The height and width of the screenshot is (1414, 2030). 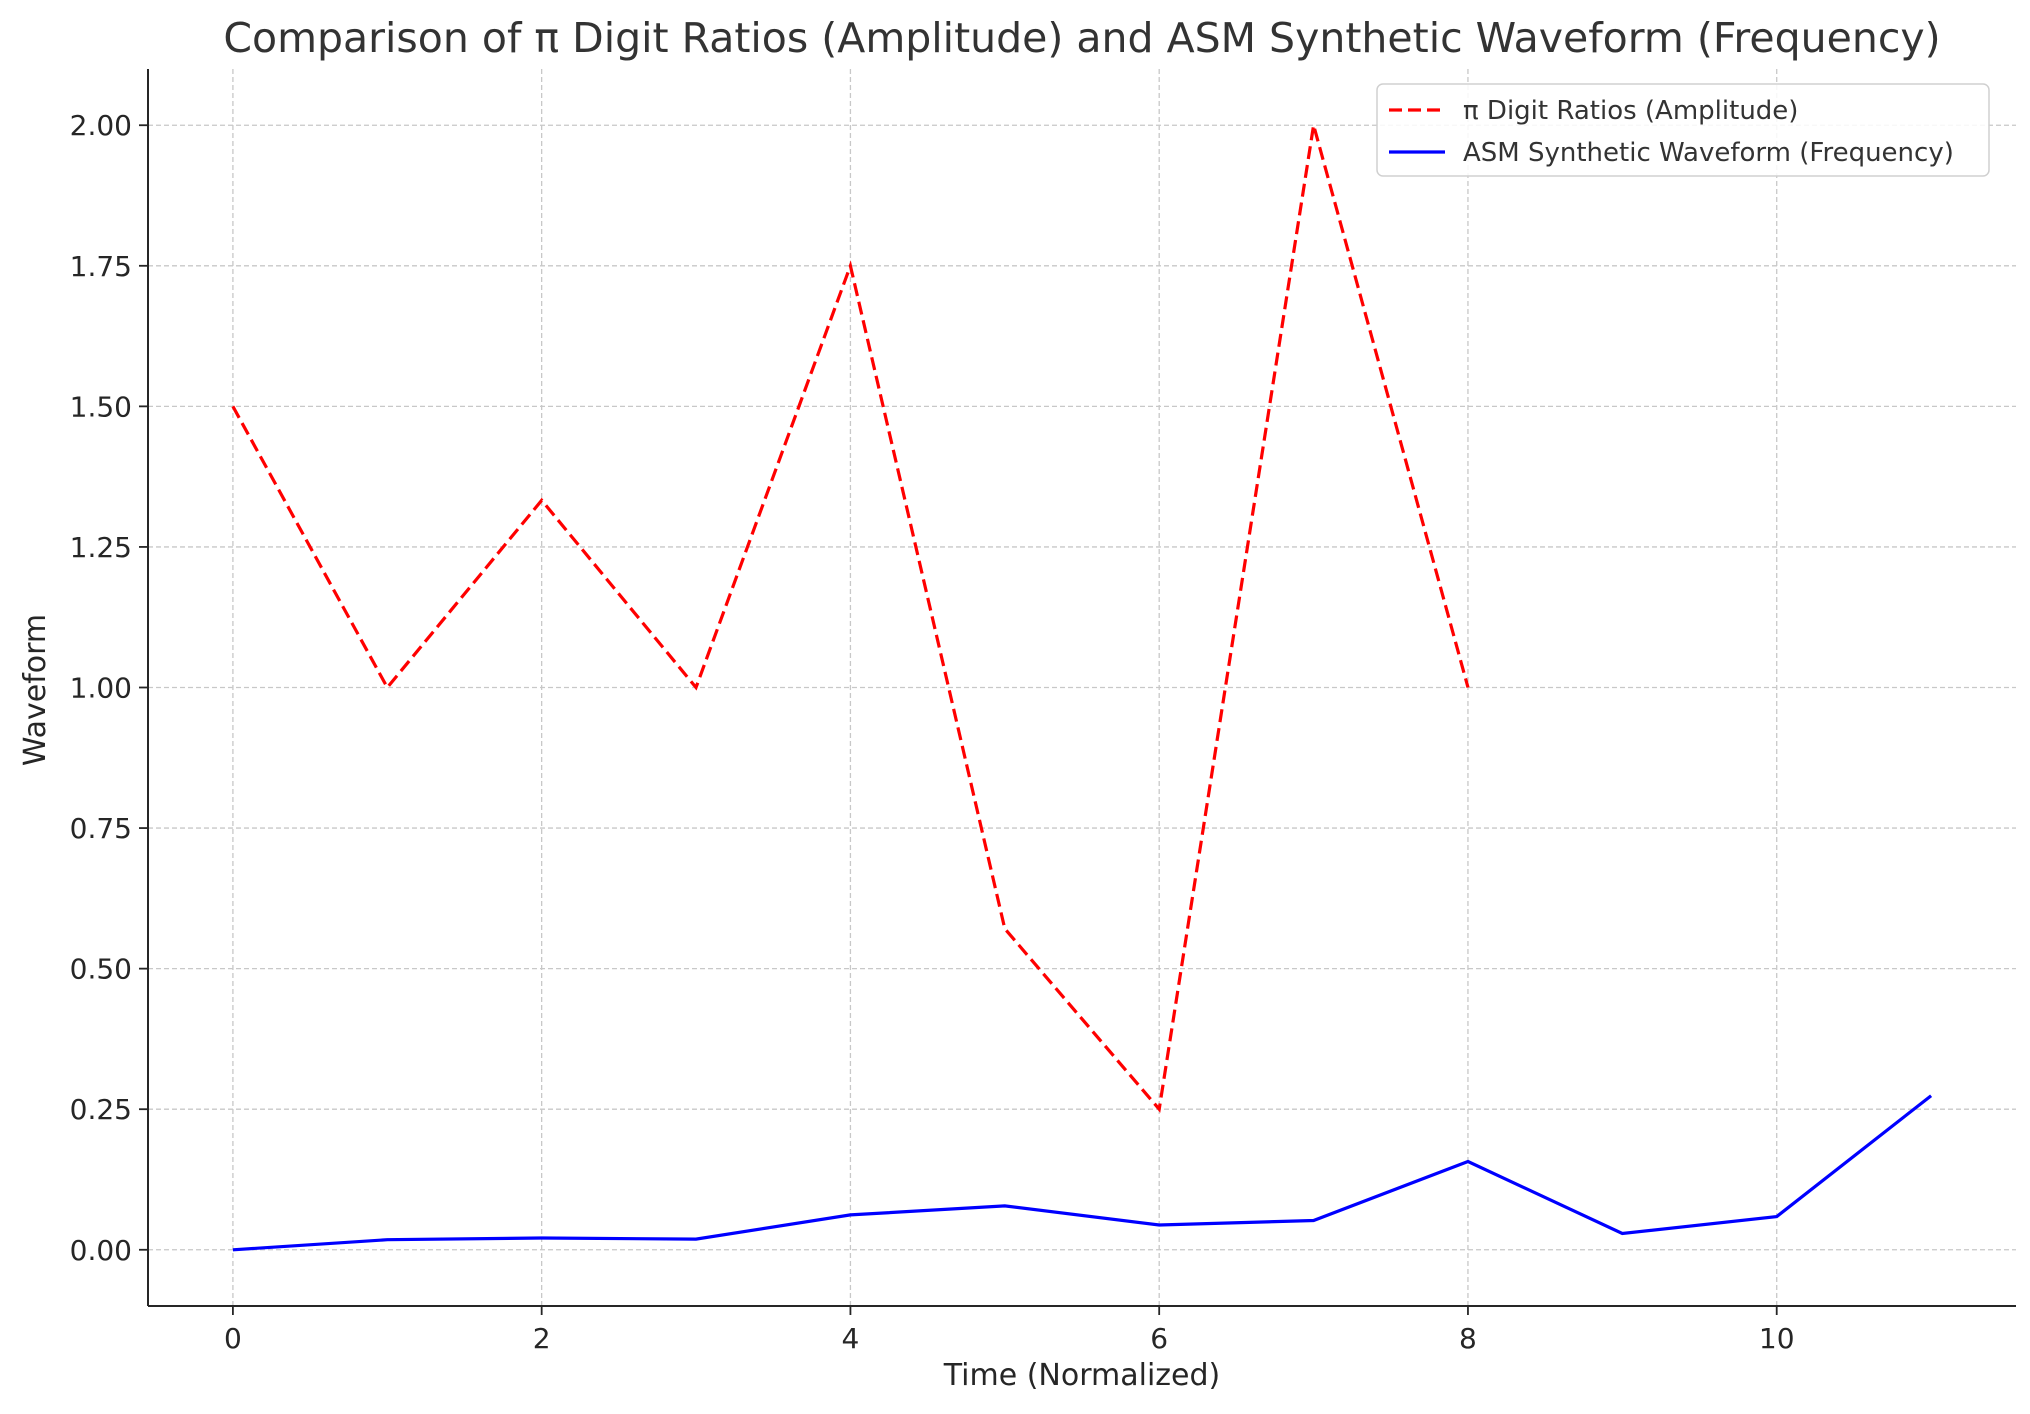 I want to click on legend-entry-label: π Digit Ratios (Amplitude), so click(x=1630, y=111).